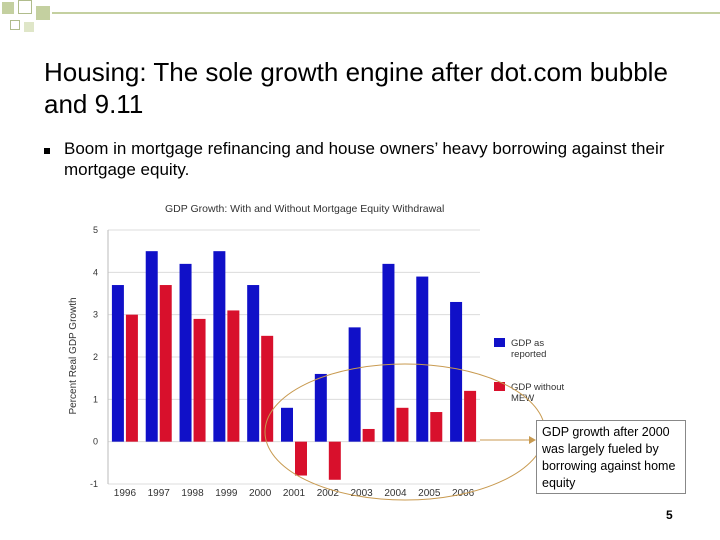  What do you see at coordinates (95, 272) in the screenshot?
I see `y-tick-label: 4` at bounding box center [95, 272].